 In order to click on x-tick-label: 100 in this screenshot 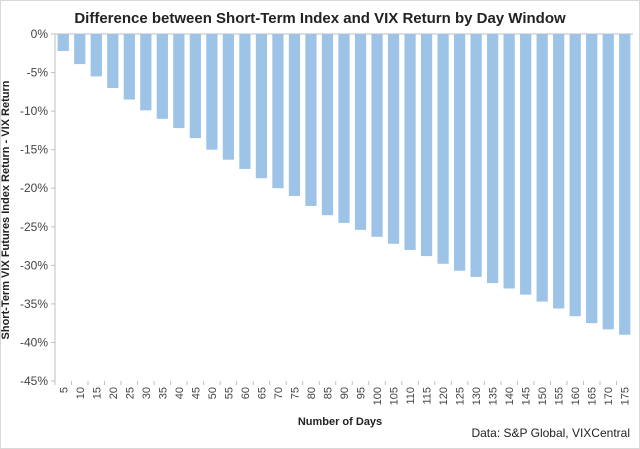, I will do `click(378, 396)`.